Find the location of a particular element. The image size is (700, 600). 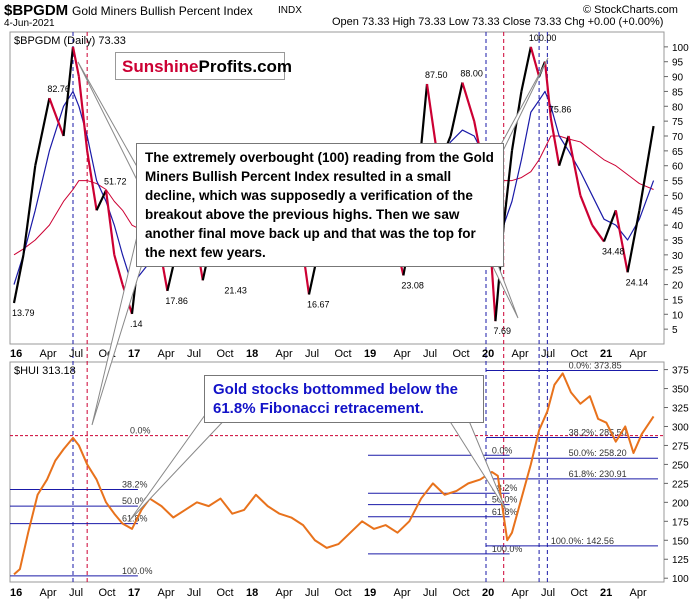

bottom-y-tick-label: 100 is located at coordinates (680, 579).